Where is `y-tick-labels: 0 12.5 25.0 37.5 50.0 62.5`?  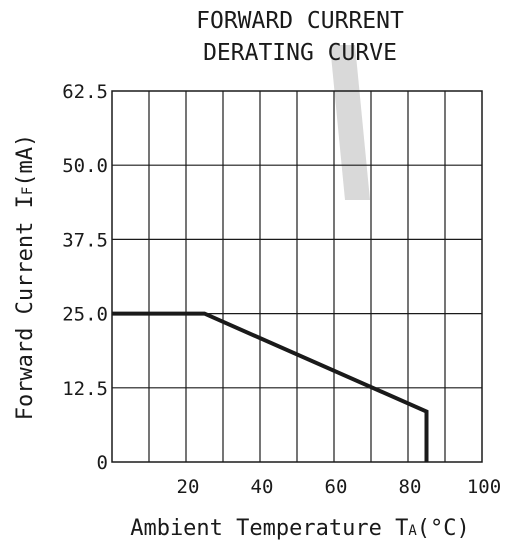 y-tick-labels: 0 12.5 25.0 37.5 50.0 62.5 is located at coordinates (85, 277).